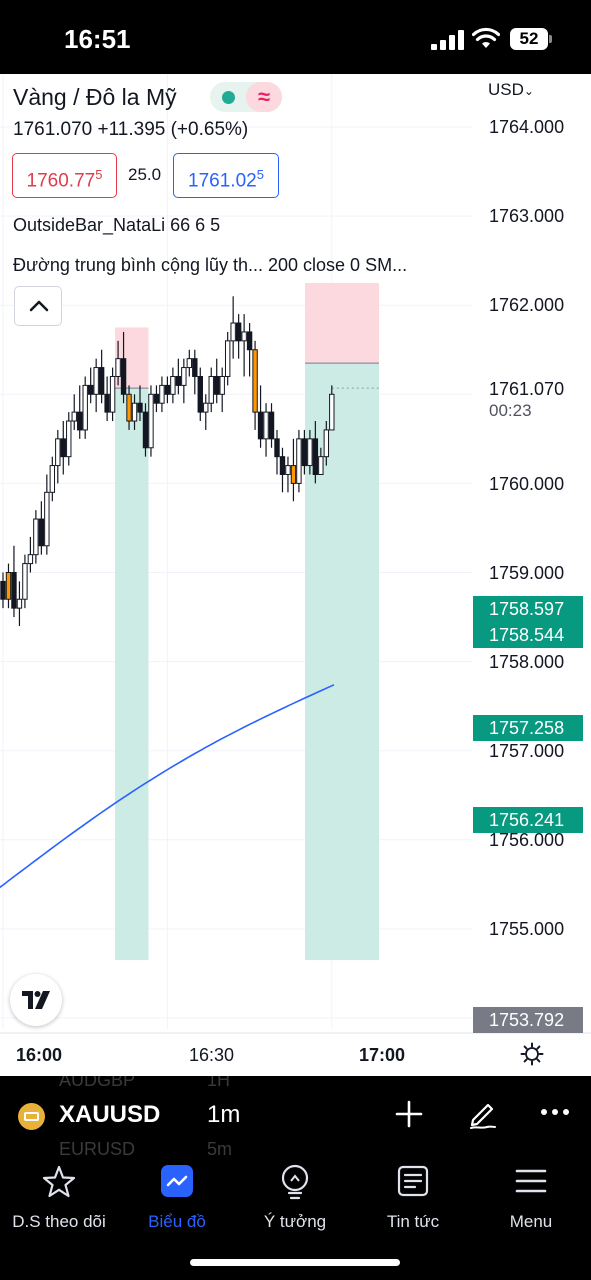 This screenshot has width=591, height=1280. I want to click on ghost-timeframe: 1H, so click(219, 1083).